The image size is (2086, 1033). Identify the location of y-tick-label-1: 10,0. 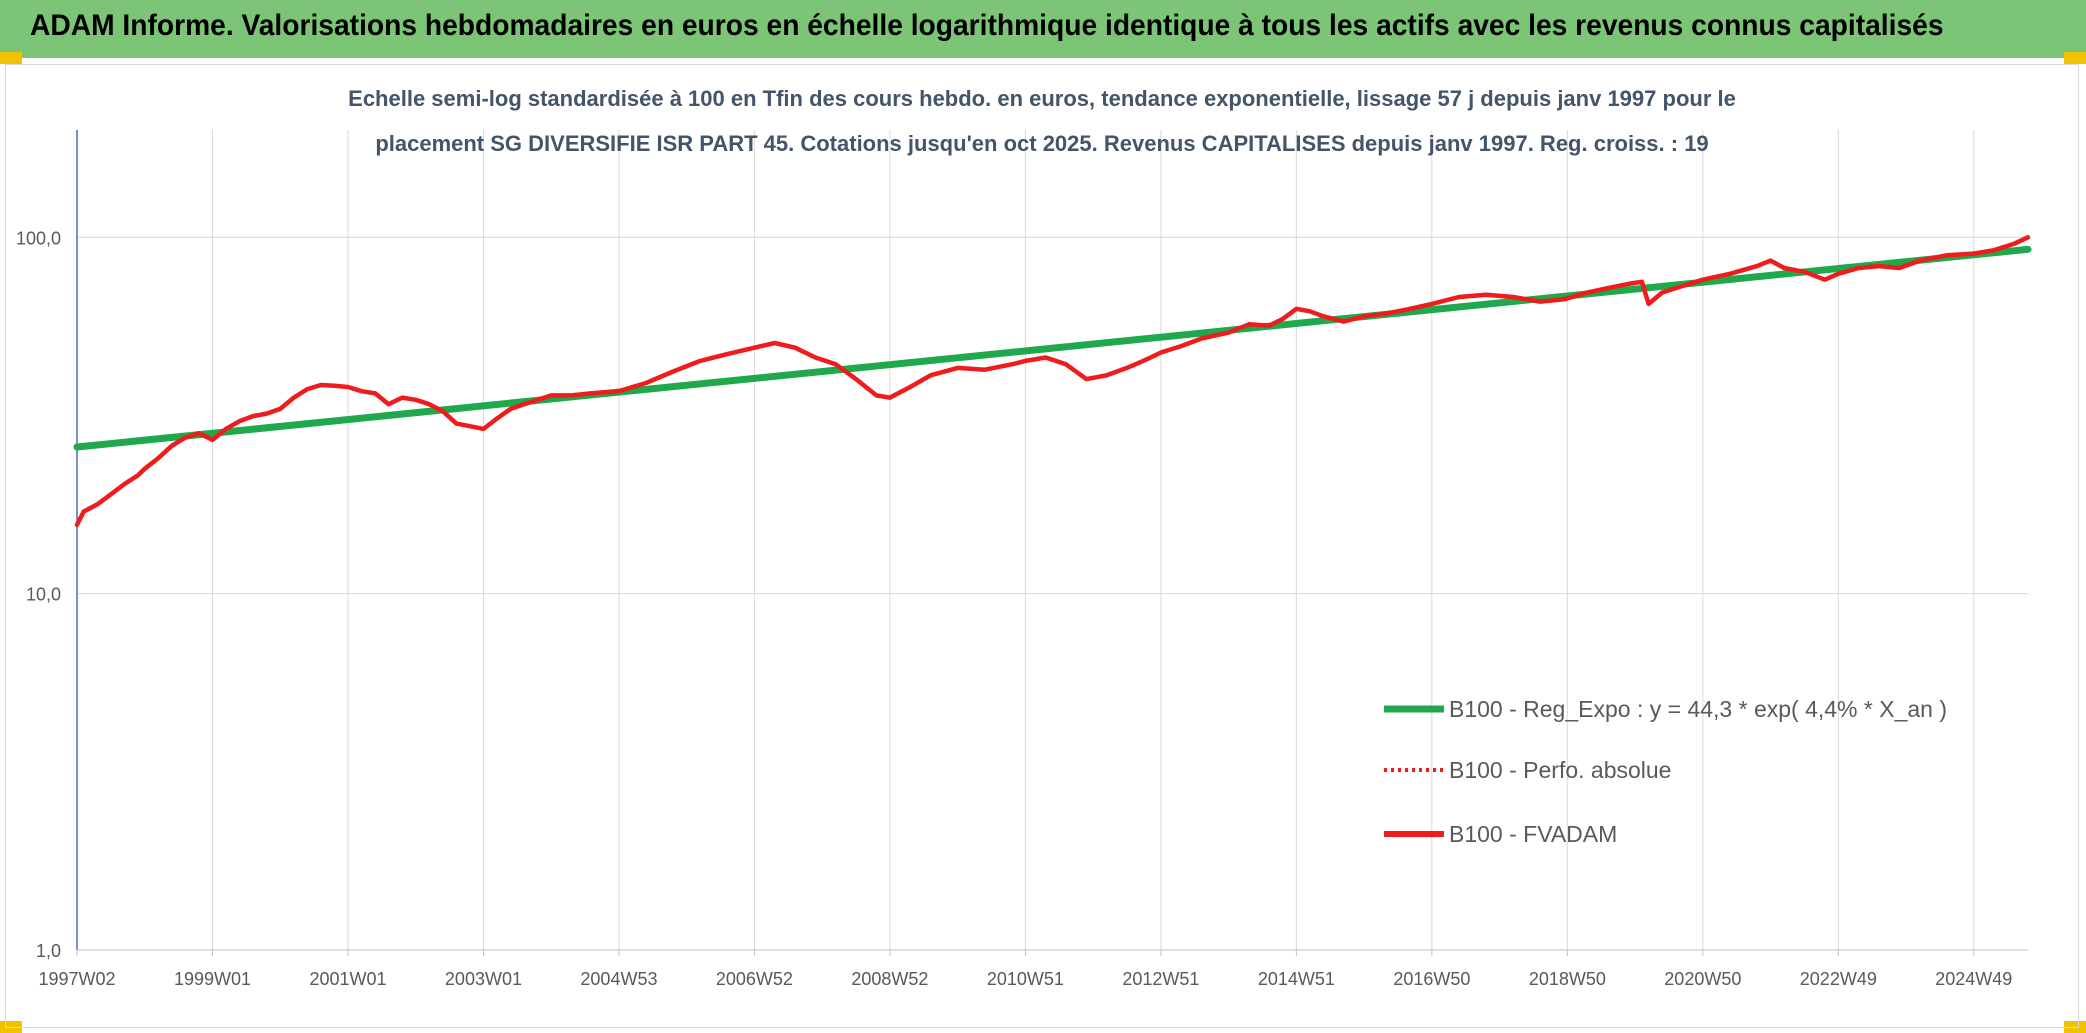
(43, 595).